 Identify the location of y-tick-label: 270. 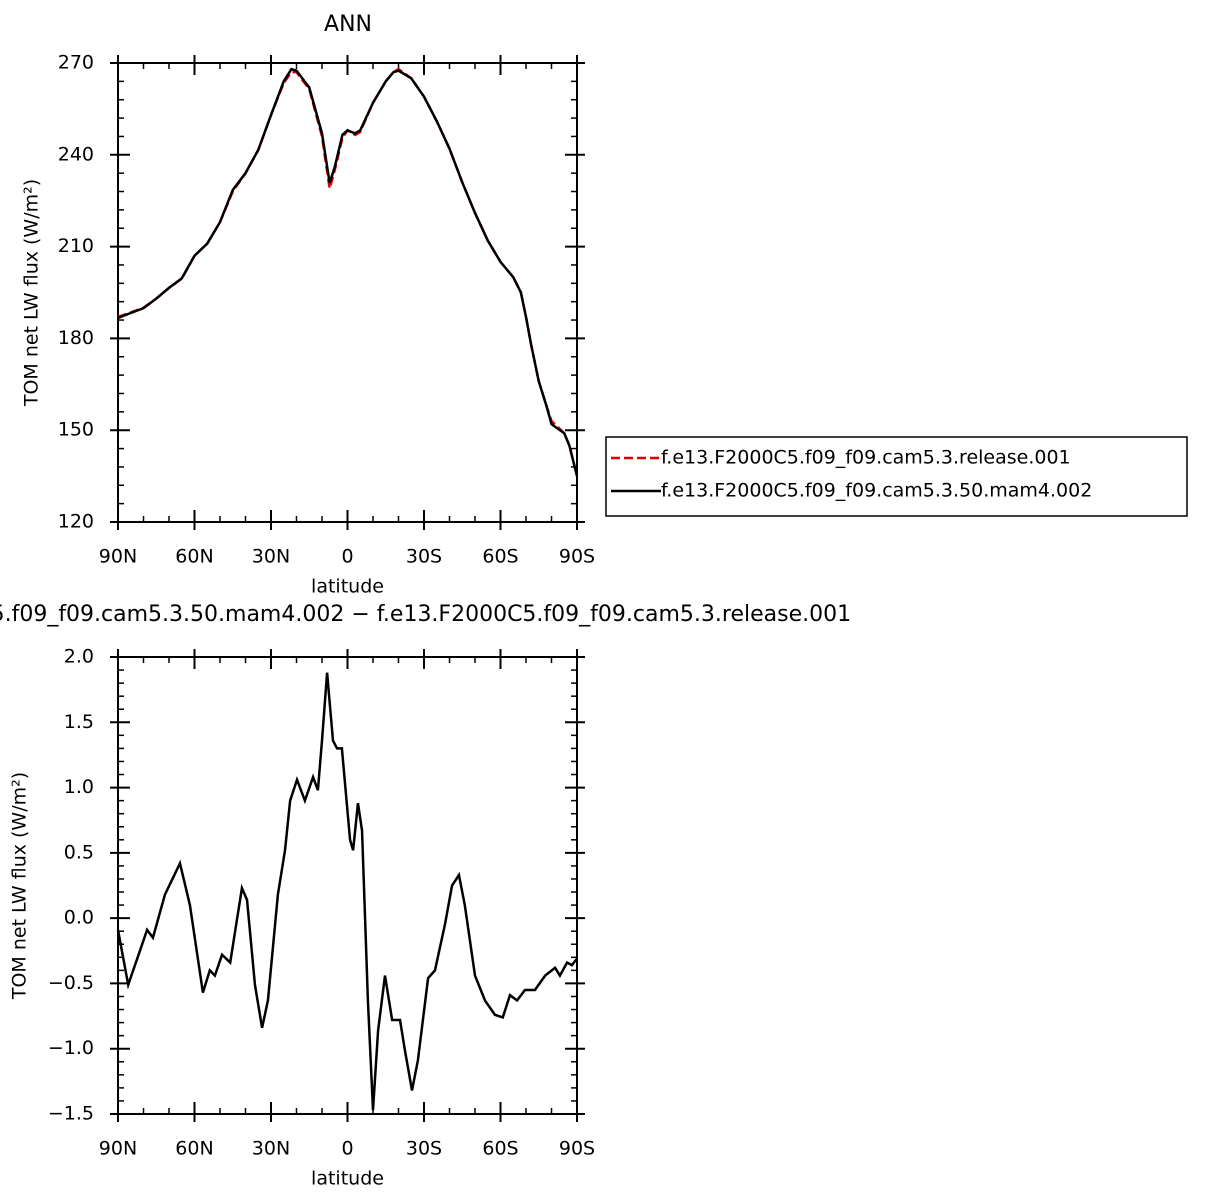
(76, 63).